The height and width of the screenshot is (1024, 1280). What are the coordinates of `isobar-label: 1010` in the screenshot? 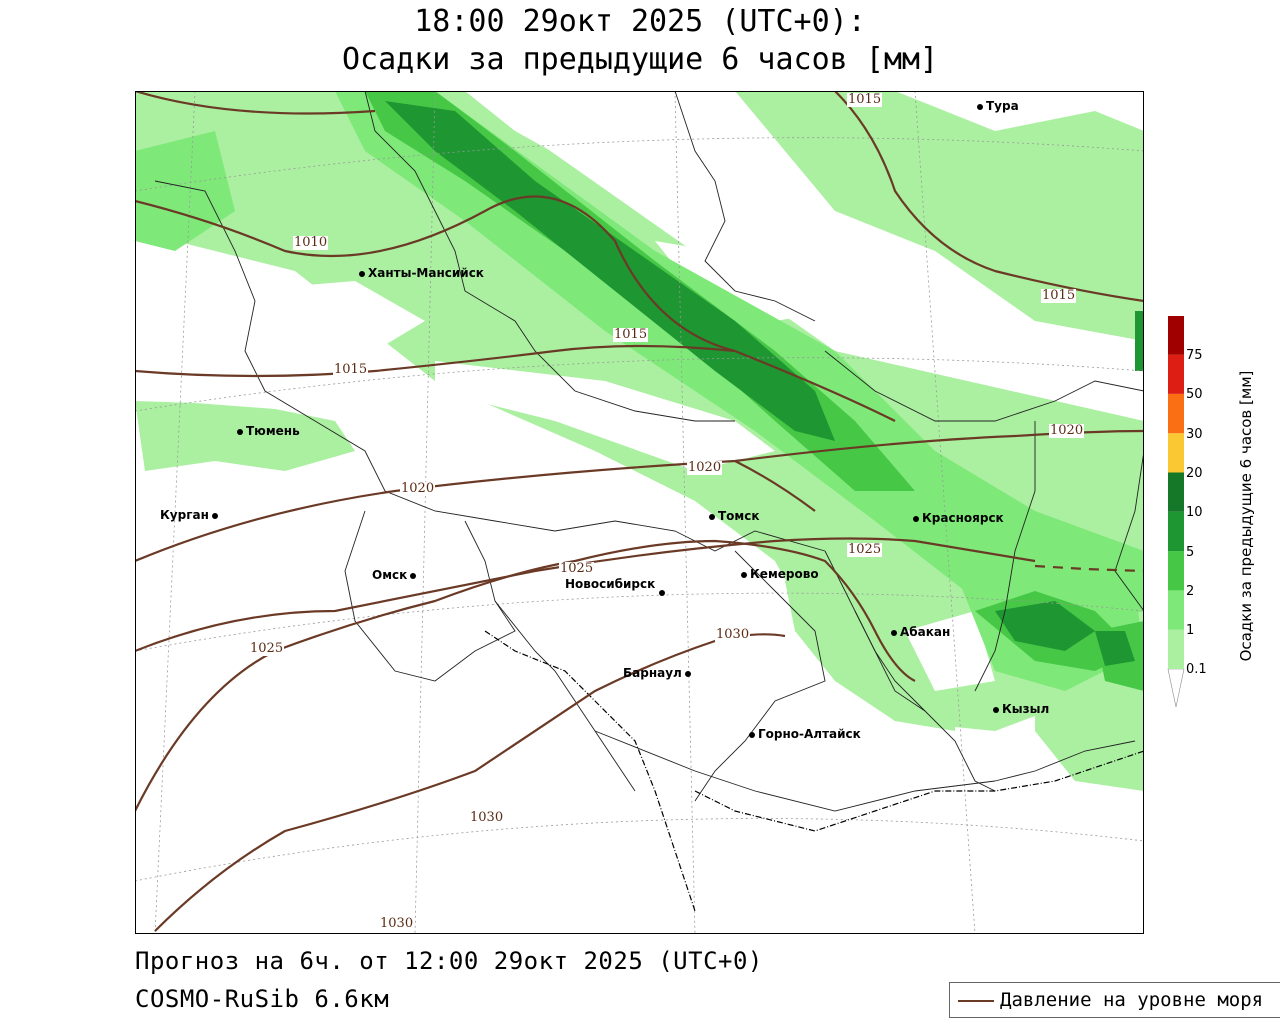 It's located at (311, 242).